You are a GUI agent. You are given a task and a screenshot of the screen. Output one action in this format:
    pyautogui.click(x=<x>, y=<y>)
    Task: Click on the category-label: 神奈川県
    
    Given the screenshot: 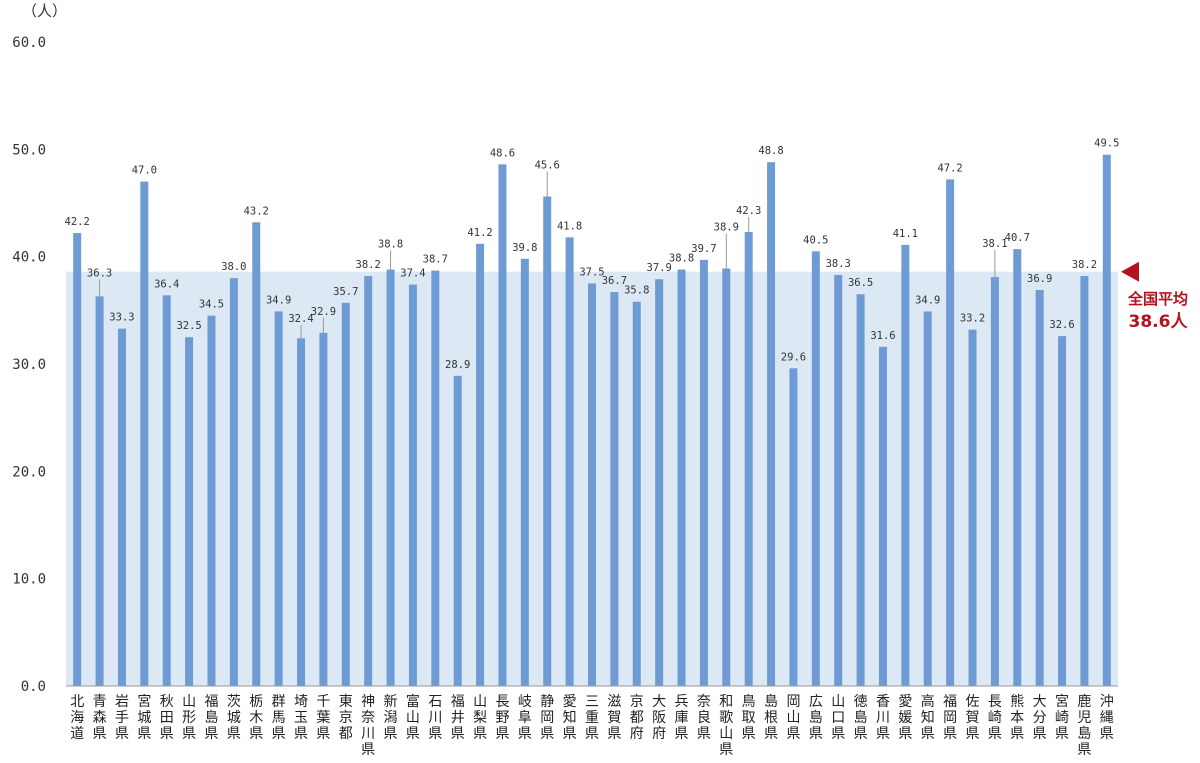 What is the action you would take?
    pyautogui.click(x=368, y=726)
    